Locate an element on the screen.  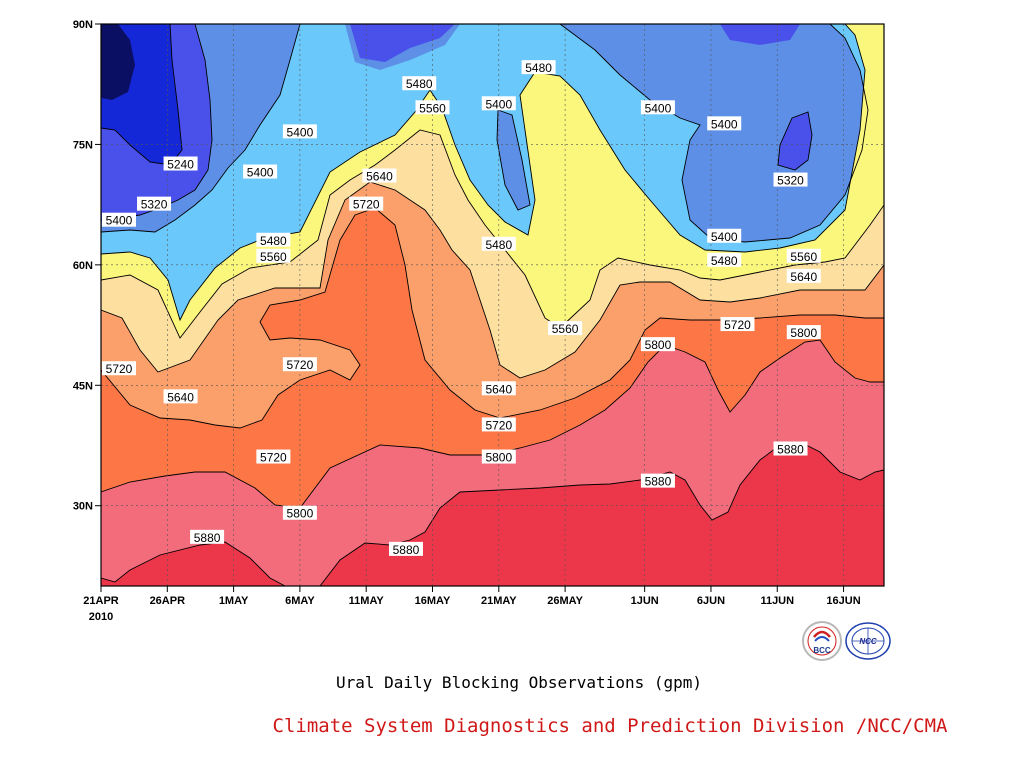
x-tick-label: 26MAY is located at coordinates (565, 601).